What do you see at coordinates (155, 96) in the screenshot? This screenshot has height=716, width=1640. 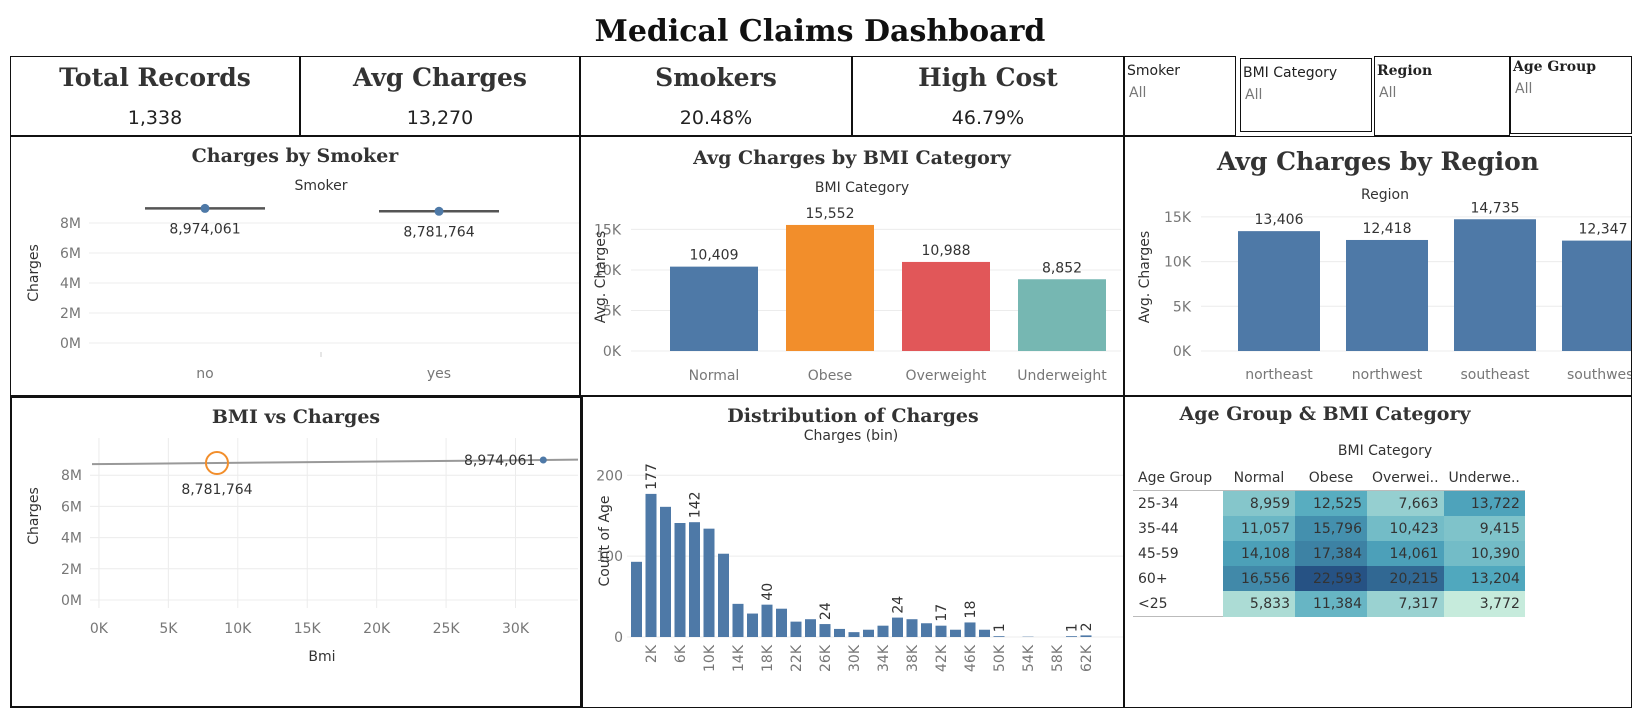 I see `kpi-card-total-records: Total Records 1,338` at bounding box center [155, 96].